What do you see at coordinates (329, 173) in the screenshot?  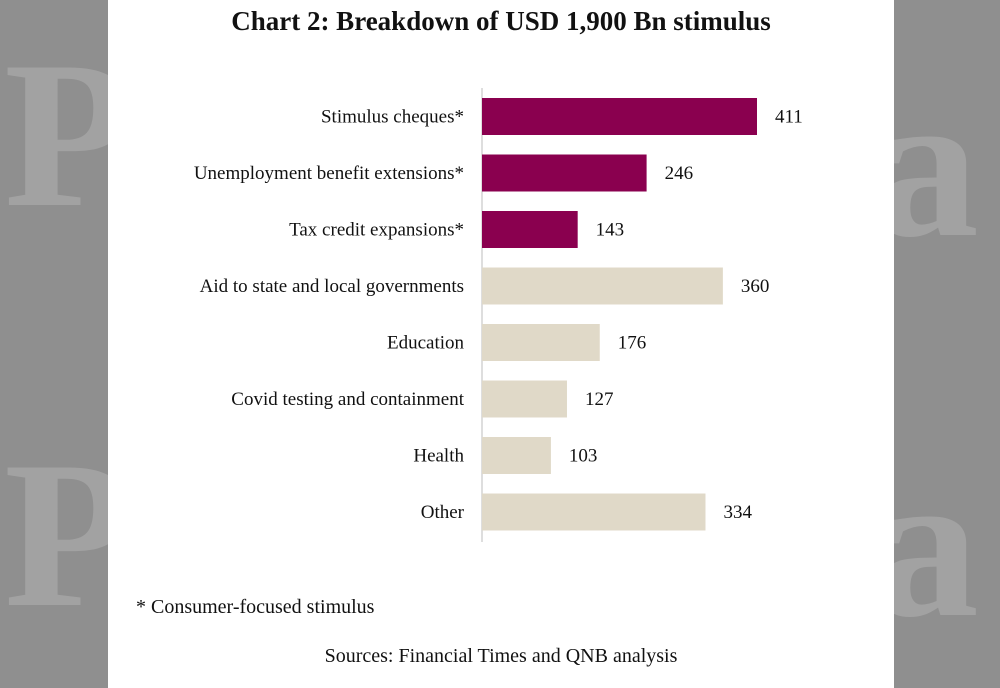 I see `category-label: Unemployment benefit extensions*` at bounding box center [329, 173].